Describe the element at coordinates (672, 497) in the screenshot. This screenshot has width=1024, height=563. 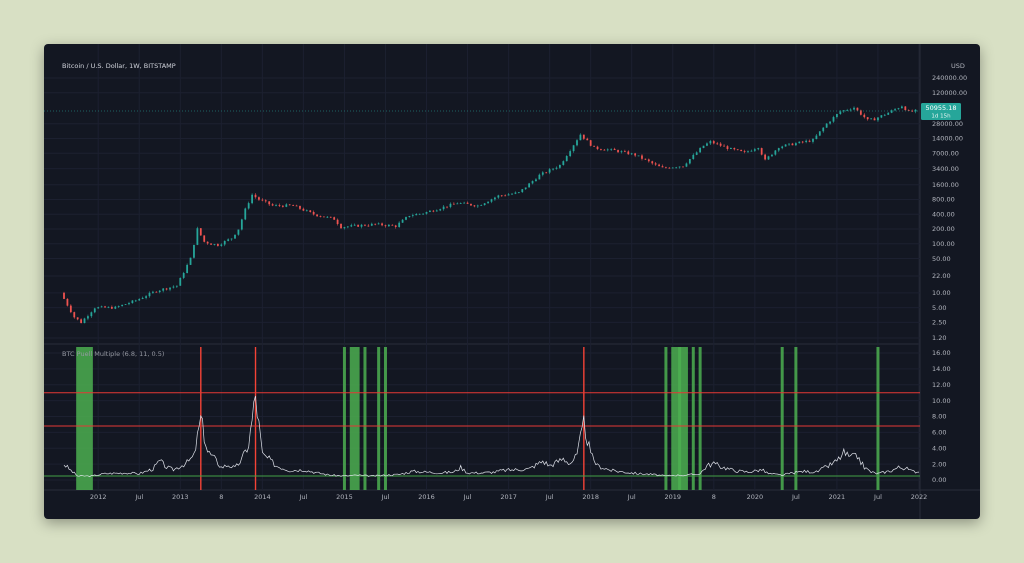
I see `time-tick-label: 2019` at that location.